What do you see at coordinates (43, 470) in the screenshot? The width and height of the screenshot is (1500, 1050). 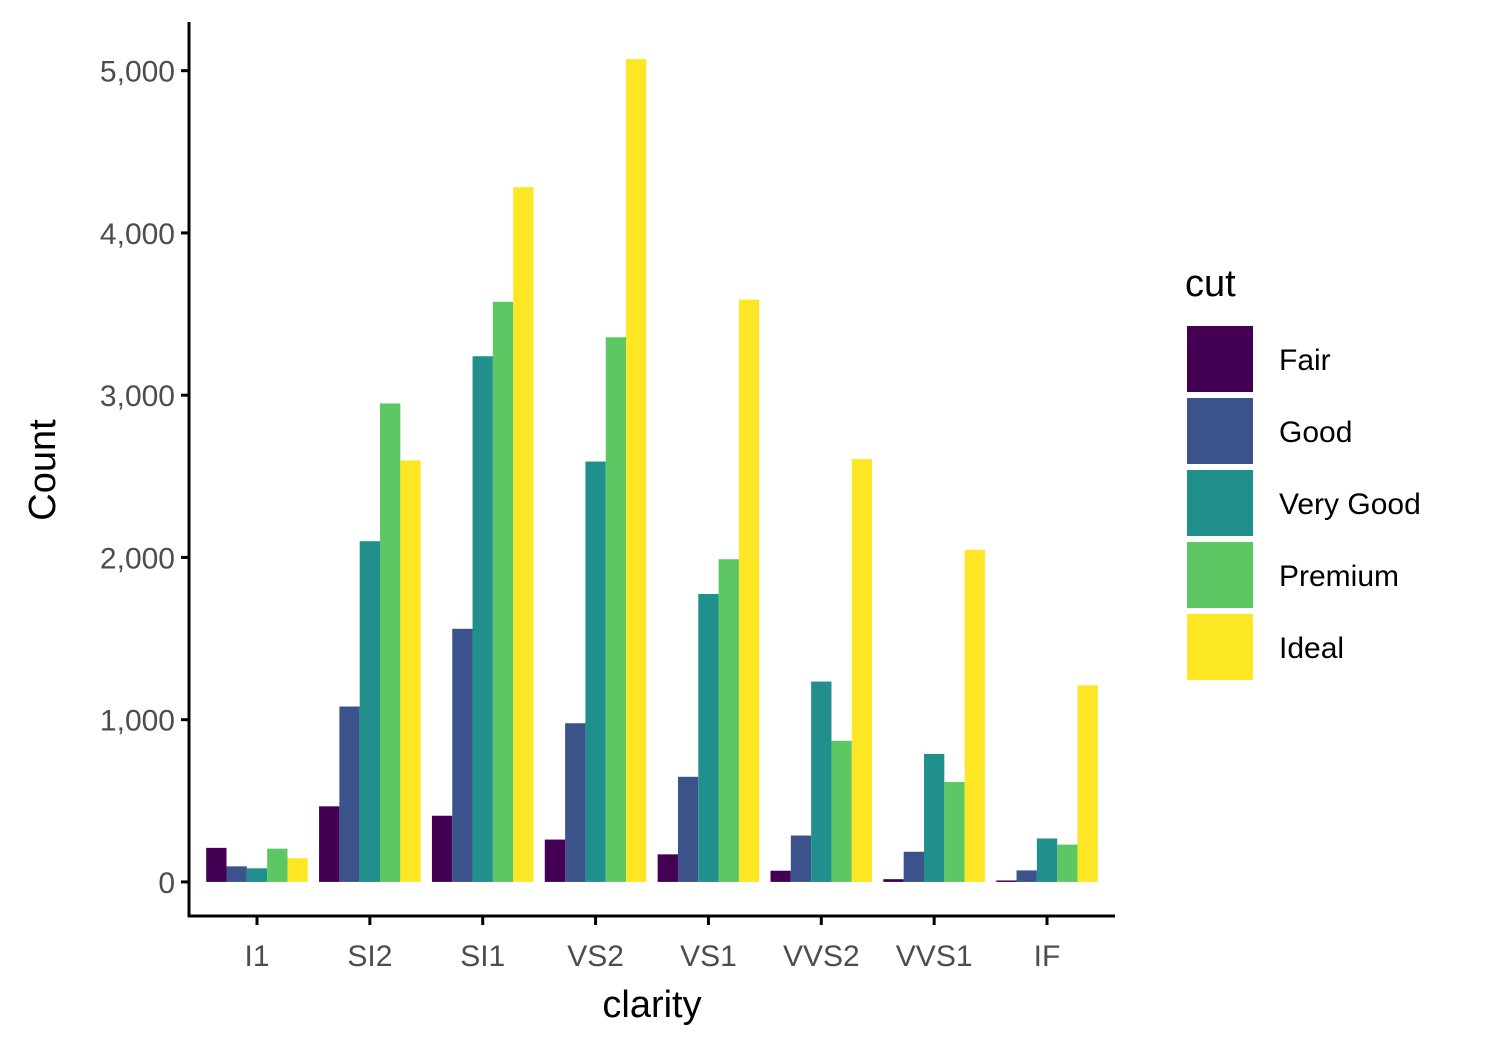 I see `y-axis-title: Count` at bounding box center [43, 470].